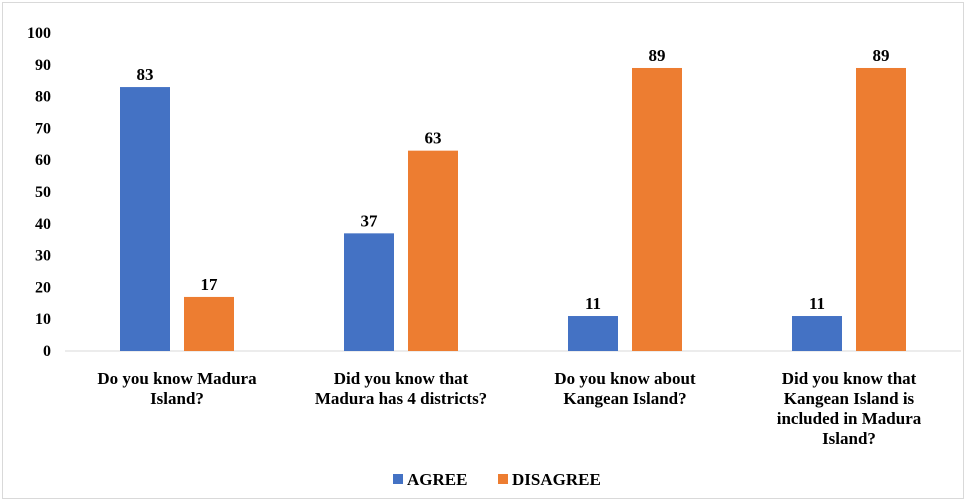 The height and width of the screenshot is (503, 968). I want to click on legend-swatch-disagree, so click(503, 479).